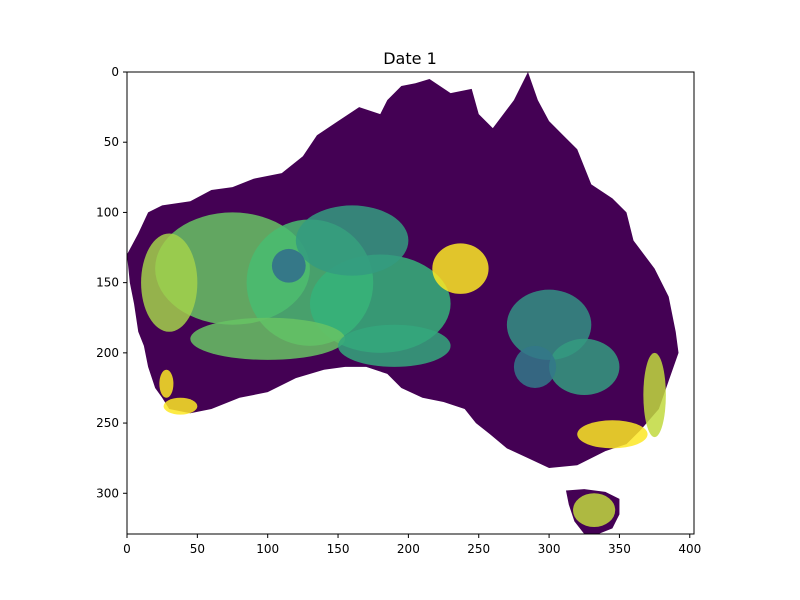 The width and height of the screenshot is (800, 600). What do you see at coordinates (197, 549) in the screenshot?
I see `x-tick-label: 50` at bounding box center [197, 549].